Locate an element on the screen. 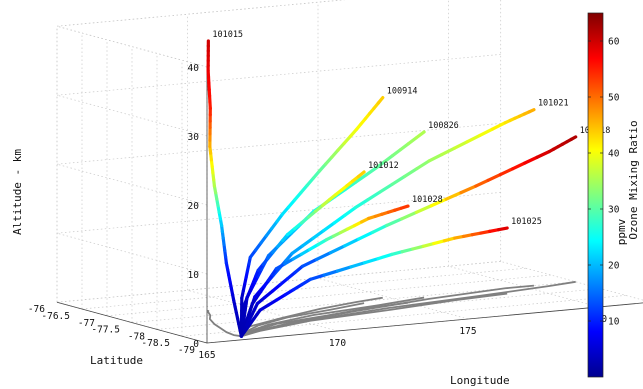  ground-projections is located at coordinates (391, 309).